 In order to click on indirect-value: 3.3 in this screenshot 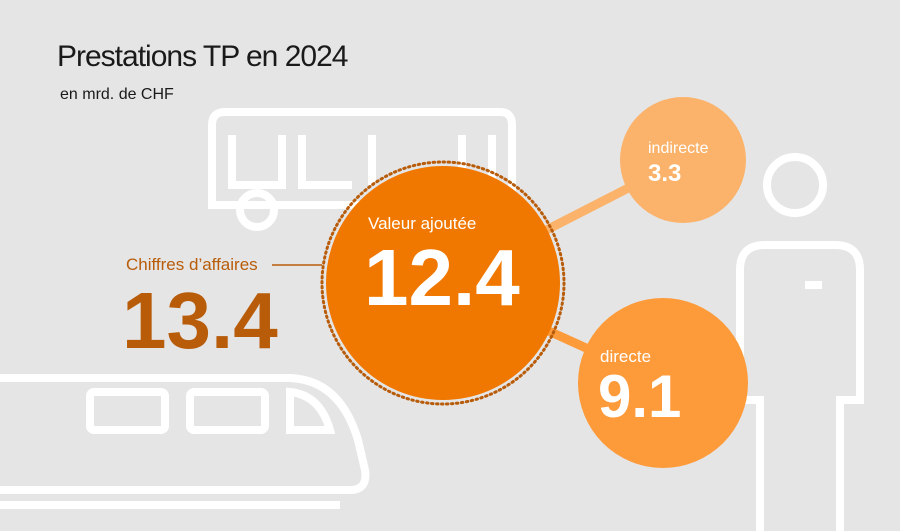, I will do `click(665, 173)`.